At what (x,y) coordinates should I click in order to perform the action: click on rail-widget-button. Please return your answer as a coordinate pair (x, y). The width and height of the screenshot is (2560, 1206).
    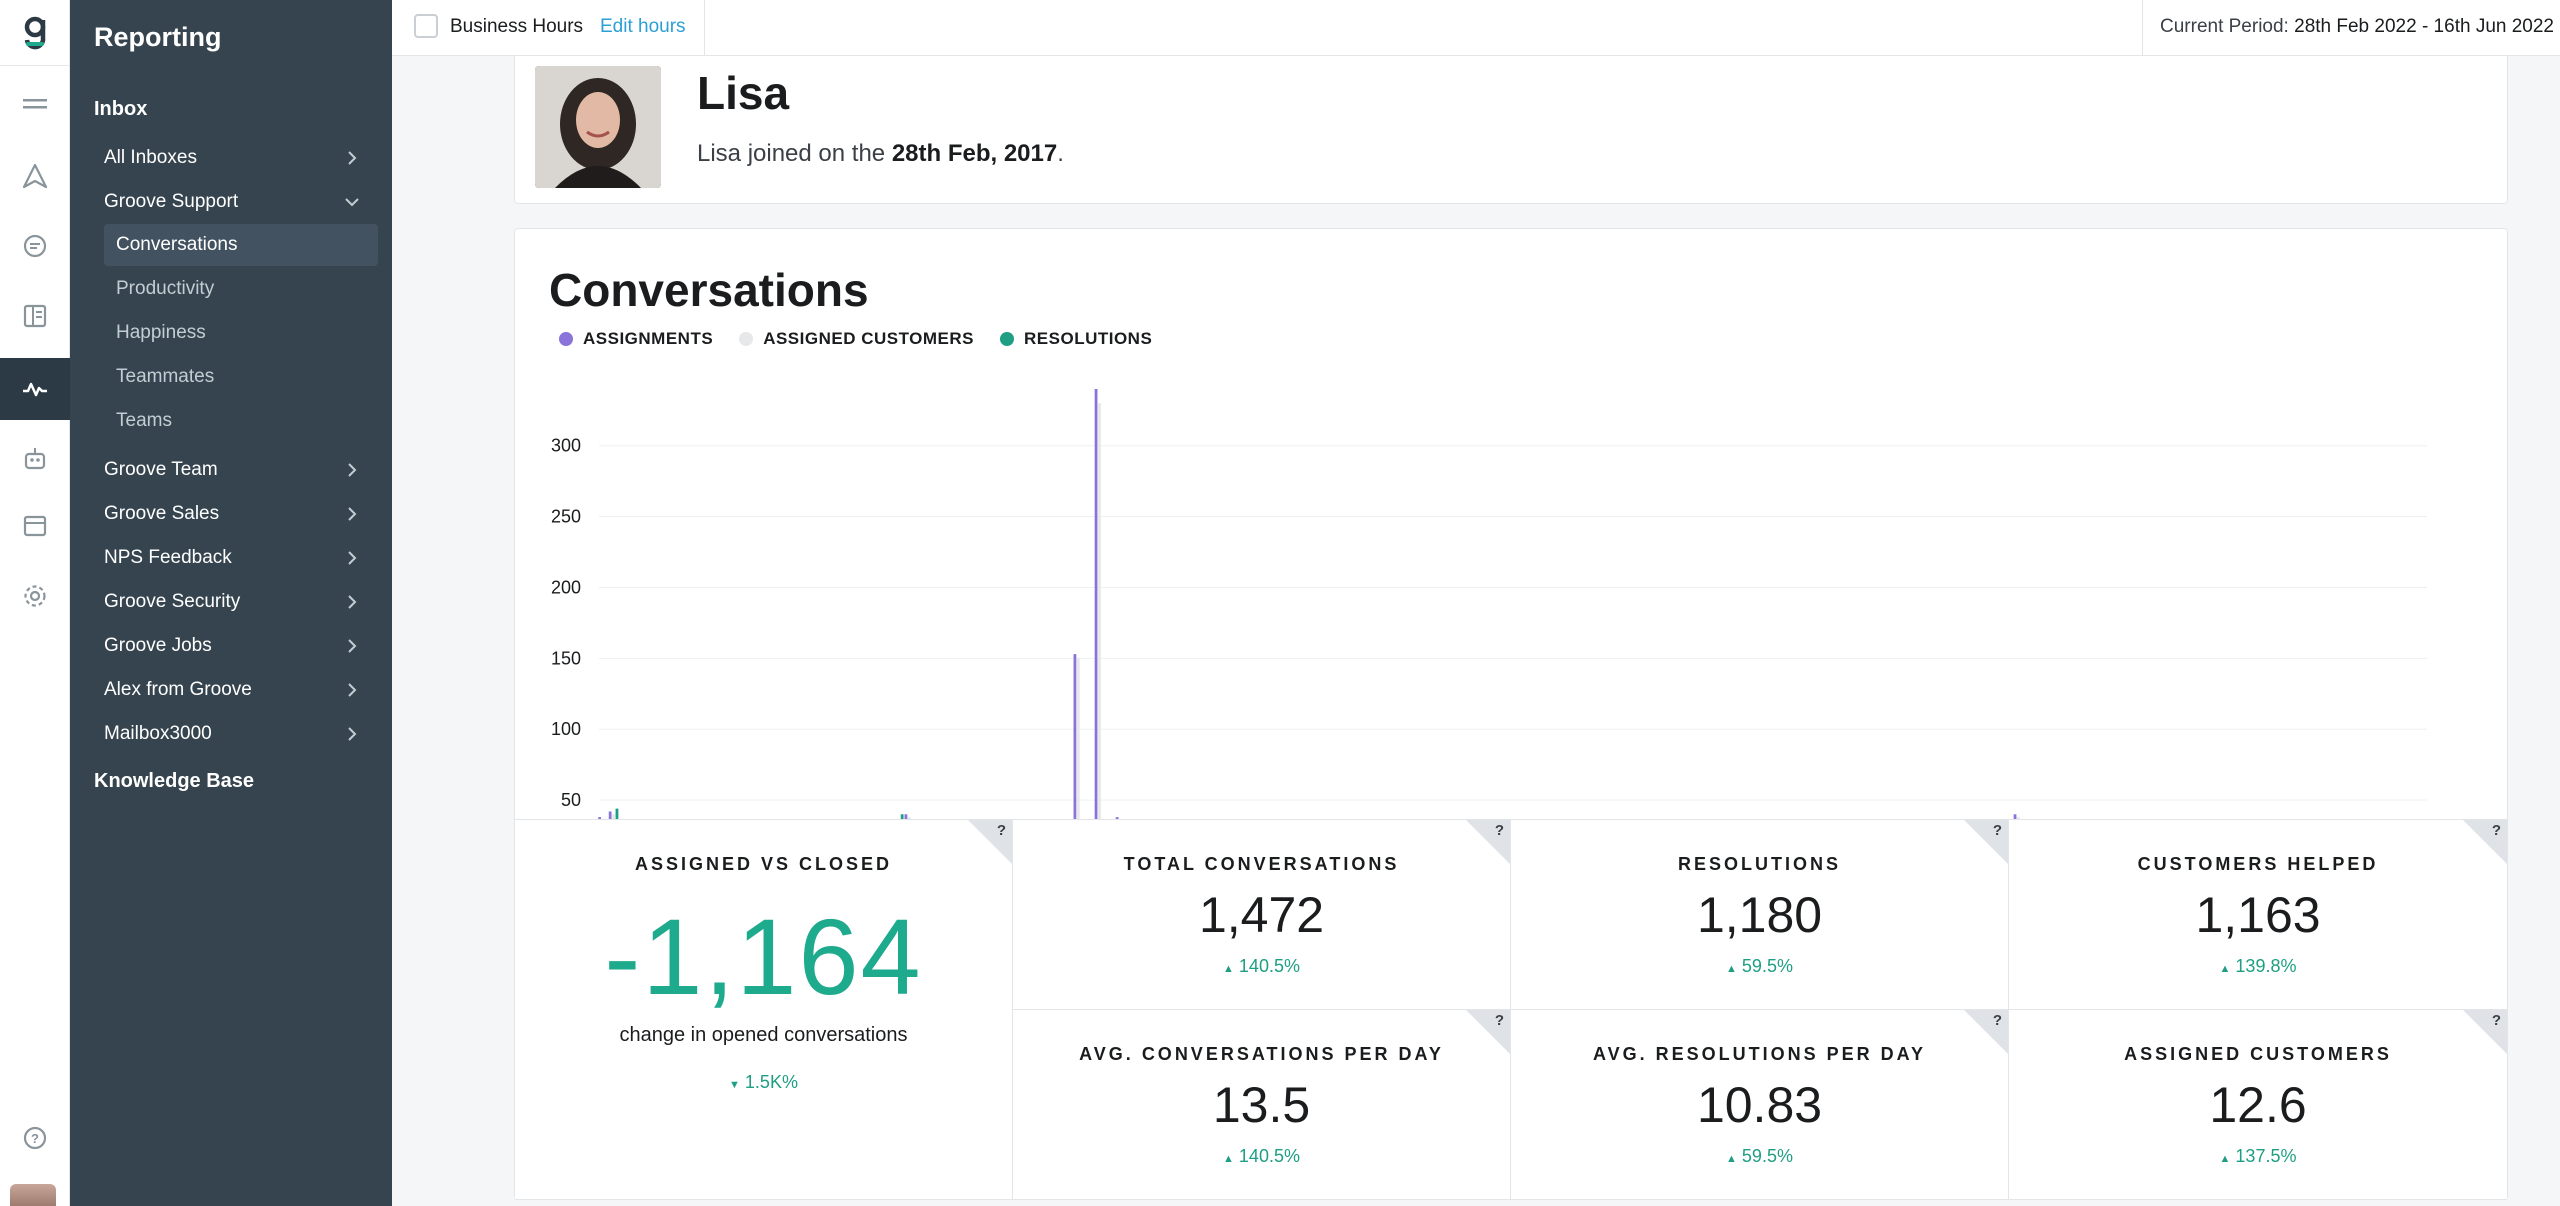
    Looking at the image, I should click on (35, 526).